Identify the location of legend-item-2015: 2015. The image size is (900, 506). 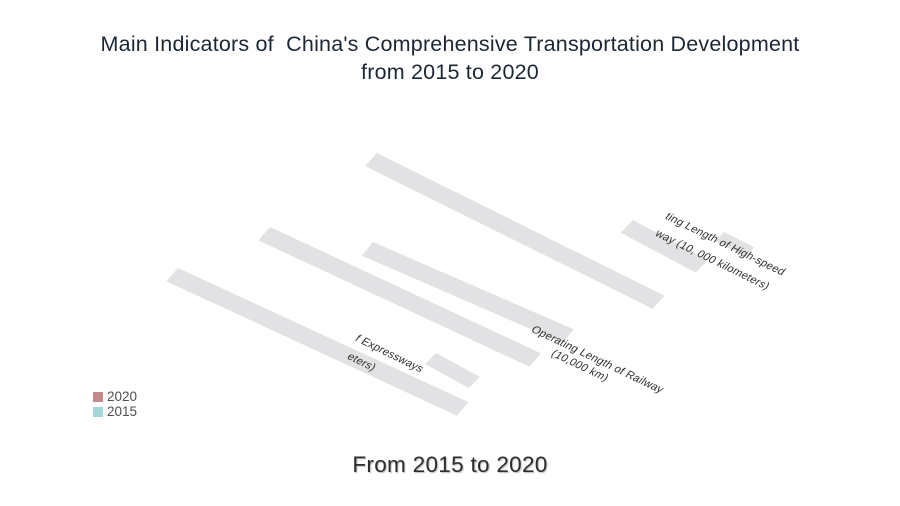
(115, 412).